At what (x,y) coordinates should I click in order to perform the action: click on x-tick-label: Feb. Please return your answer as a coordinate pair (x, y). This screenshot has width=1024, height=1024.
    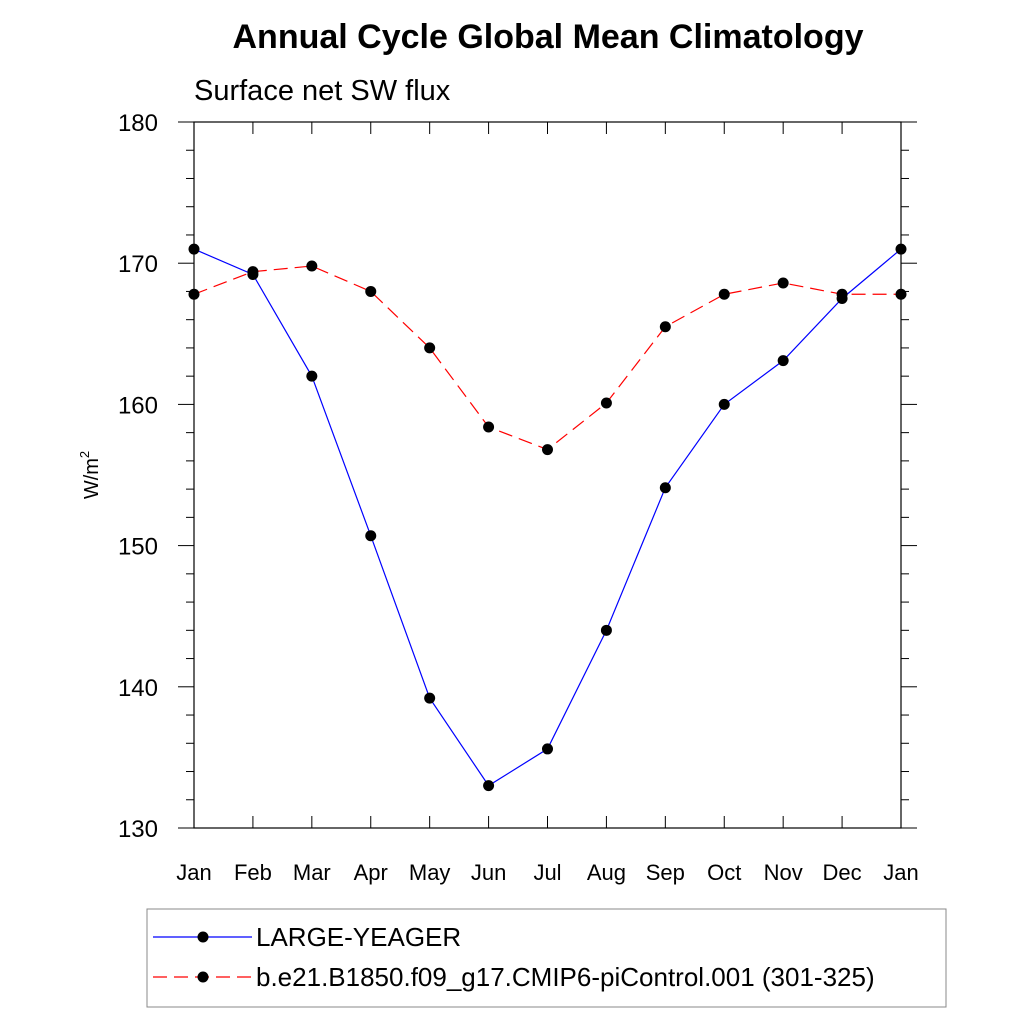
    Looking at the image, I should click on (253, 872).